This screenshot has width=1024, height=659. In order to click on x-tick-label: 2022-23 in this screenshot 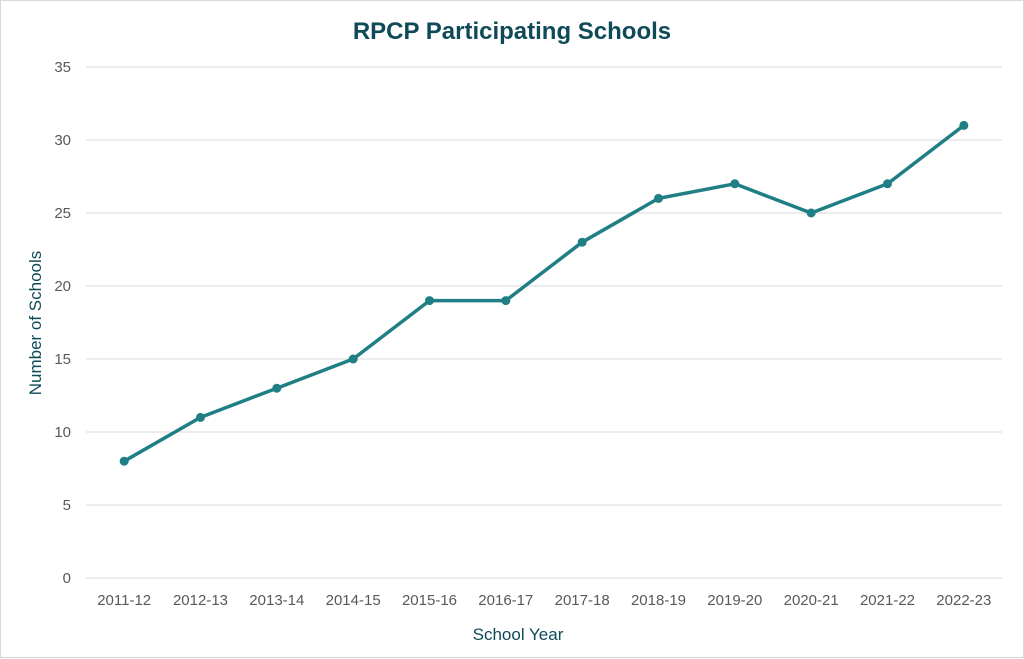, I will do `click(963, 600)`.